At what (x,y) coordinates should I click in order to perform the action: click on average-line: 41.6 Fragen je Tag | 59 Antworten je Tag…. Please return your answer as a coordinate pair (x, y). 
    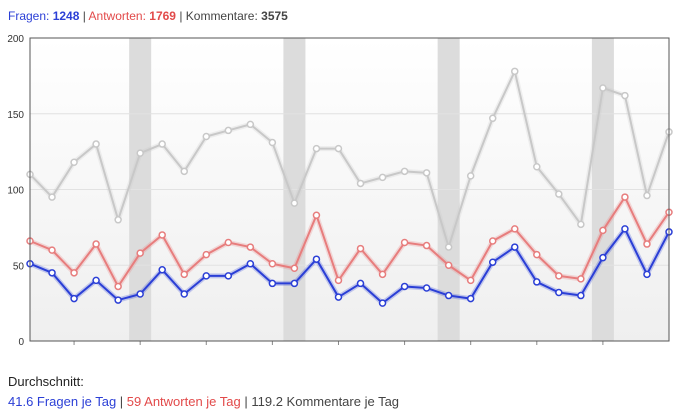
    Looking at the image, I should click on (203, 401).